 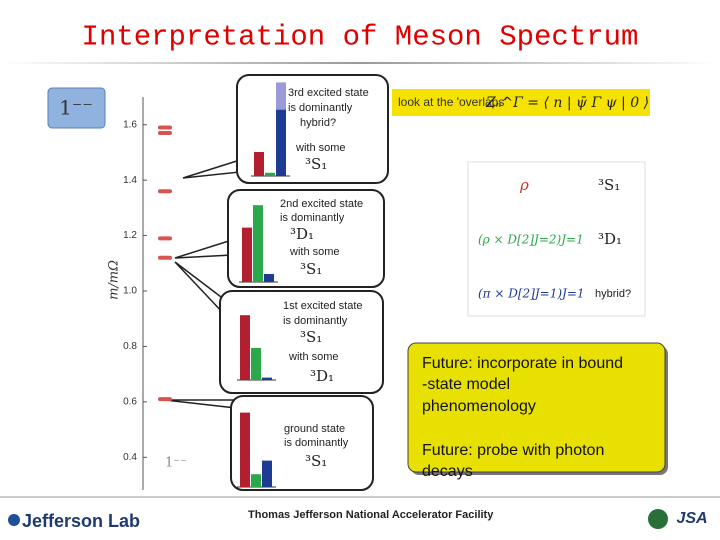 What do you see at coordinates (691, 518) in the screenshot?
I see `footer-logo: JSA` at bounding box center [691, 518].